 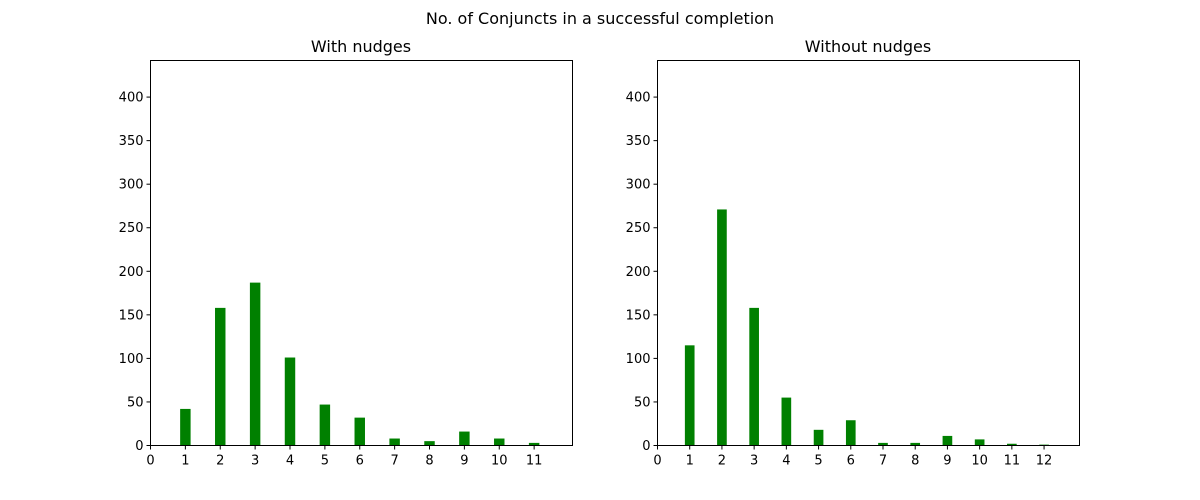 I want to click on chart-title: With nudges, so click(x=361, y=46).